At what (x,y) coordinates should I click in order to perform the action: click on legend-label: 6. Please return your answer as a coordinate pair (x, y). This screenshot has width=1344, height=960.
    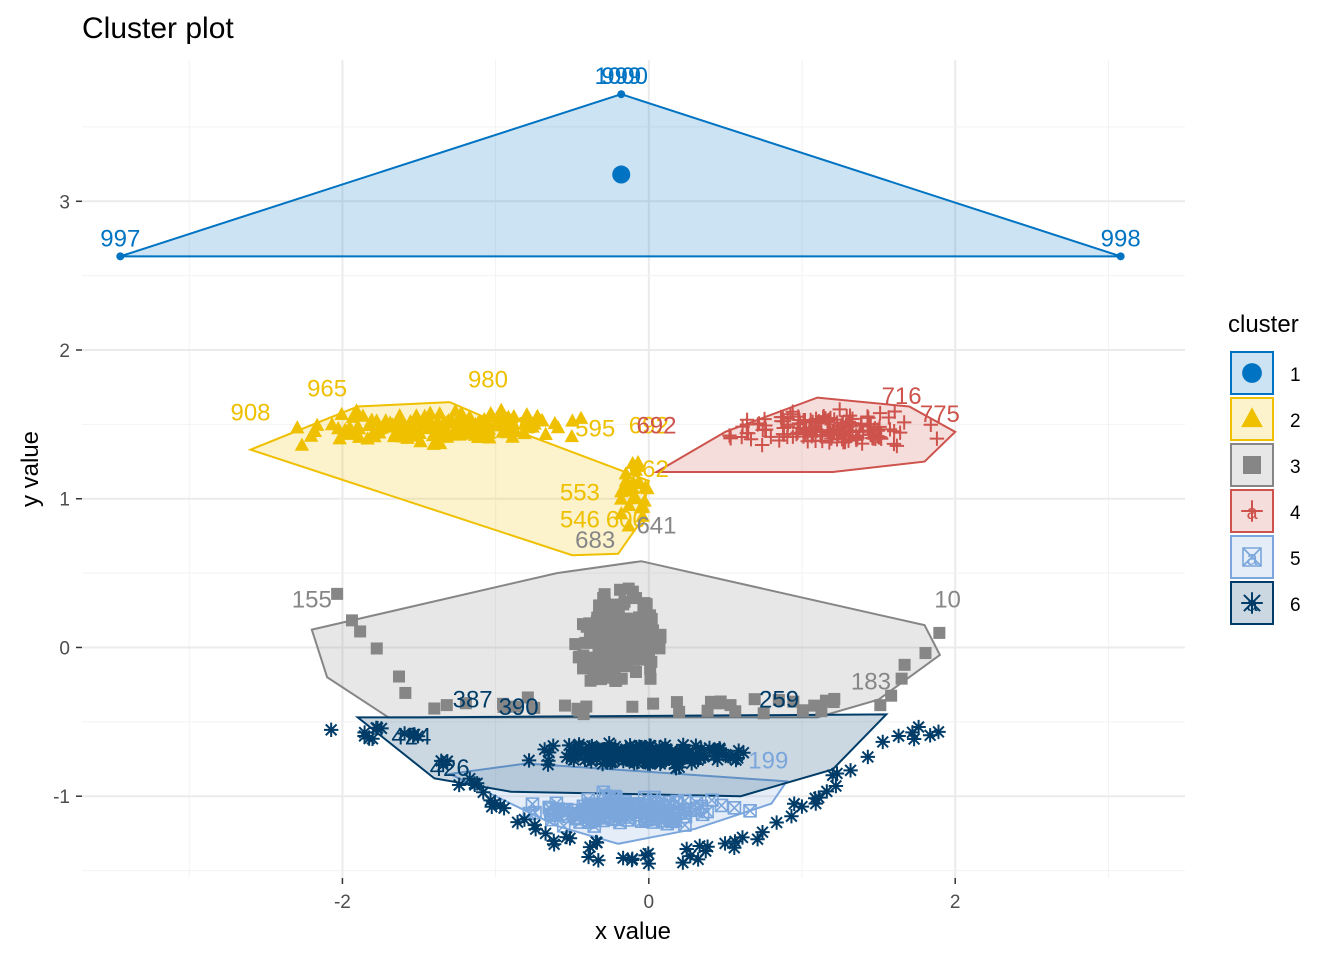
    Looking at the image, I should click on (1295, 605).